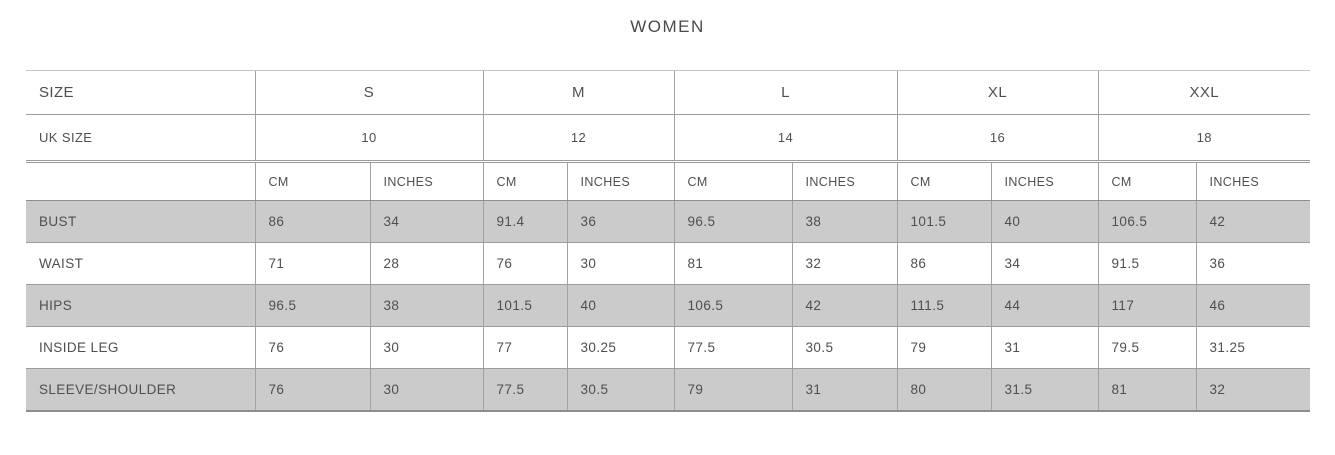 This screenshot has width=1335, height=455. What do you see at coordinates (620, 347) in the screenshot?
I see `measurement-cell: 30.25` at bounding box center [620, 347].